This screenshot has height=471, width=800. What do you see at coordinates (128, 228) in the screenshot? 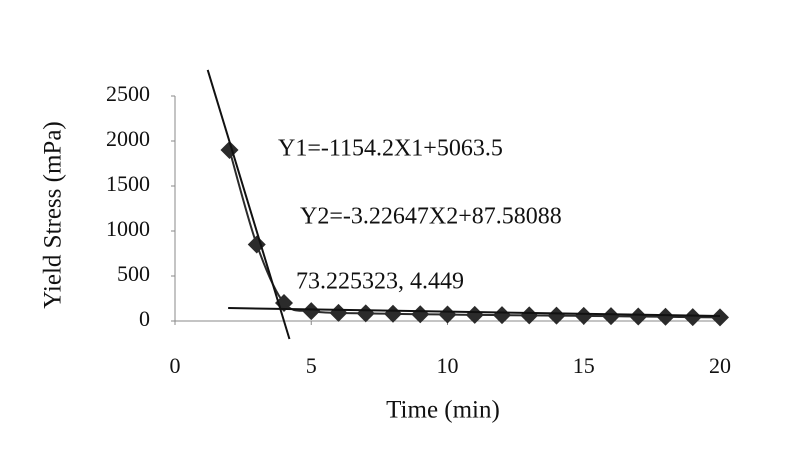
I see `y-tick-label: 1000` at bounding box center [128, 228].